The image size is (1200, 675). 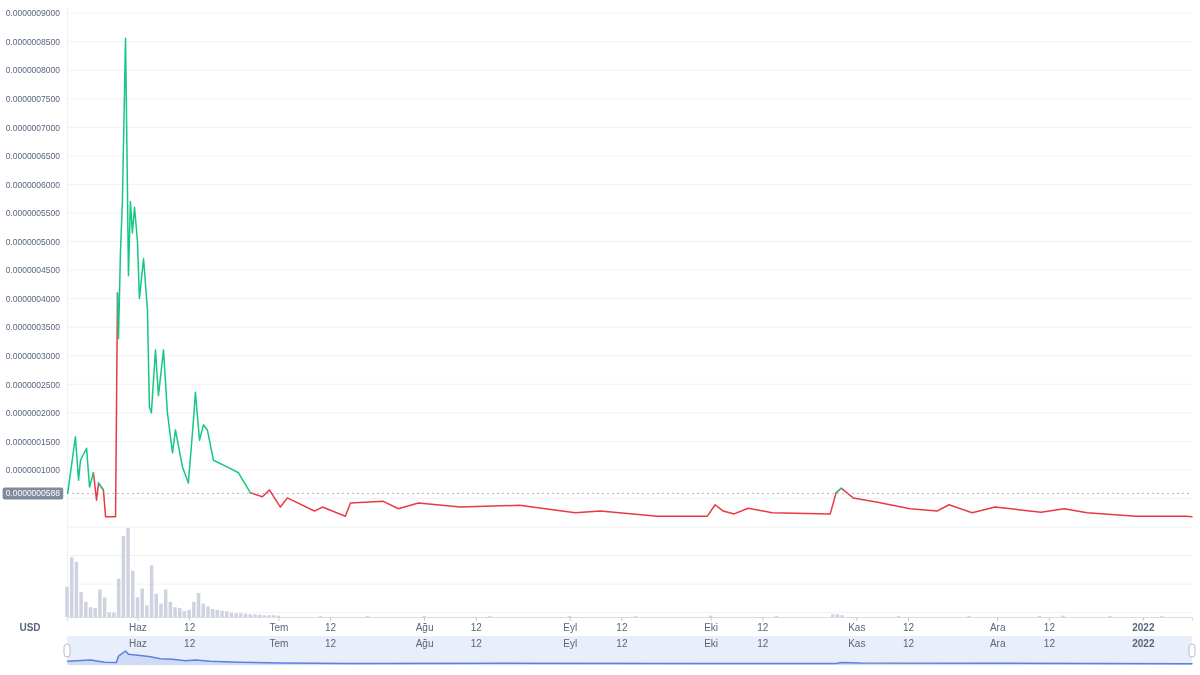 I want to click on y-tick-label: 0.0000002000, so click(x=33, y=413).